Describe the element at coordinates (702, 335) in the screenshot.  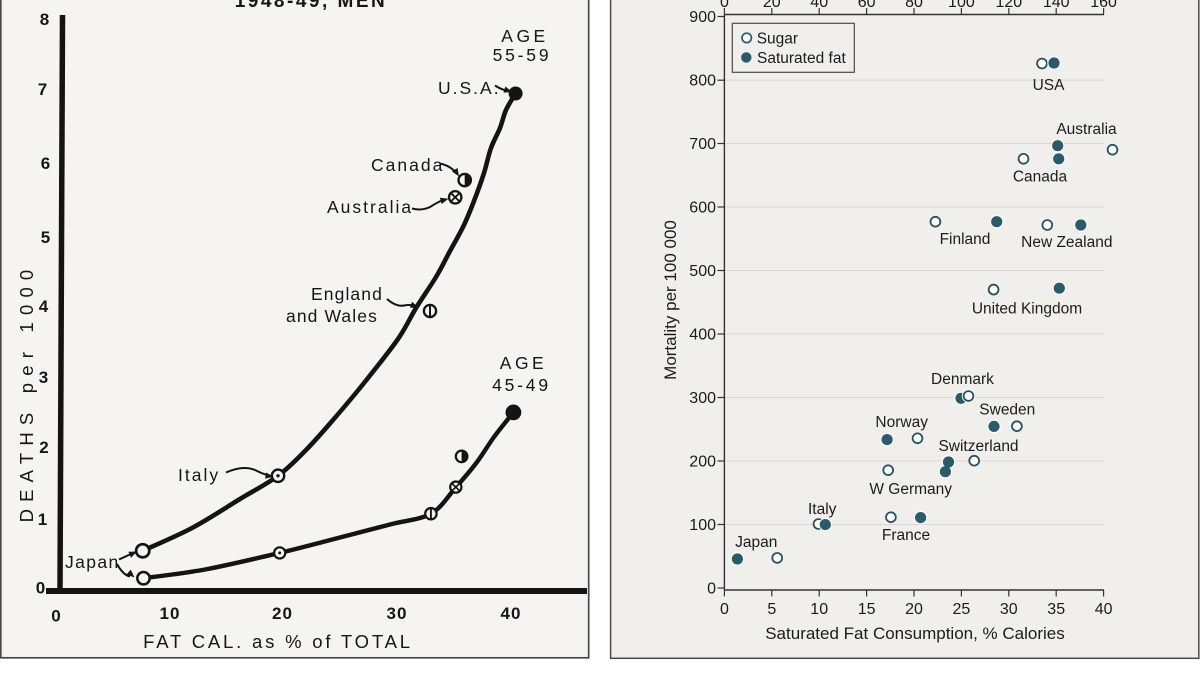
I see `svg-text: 400` at that location.